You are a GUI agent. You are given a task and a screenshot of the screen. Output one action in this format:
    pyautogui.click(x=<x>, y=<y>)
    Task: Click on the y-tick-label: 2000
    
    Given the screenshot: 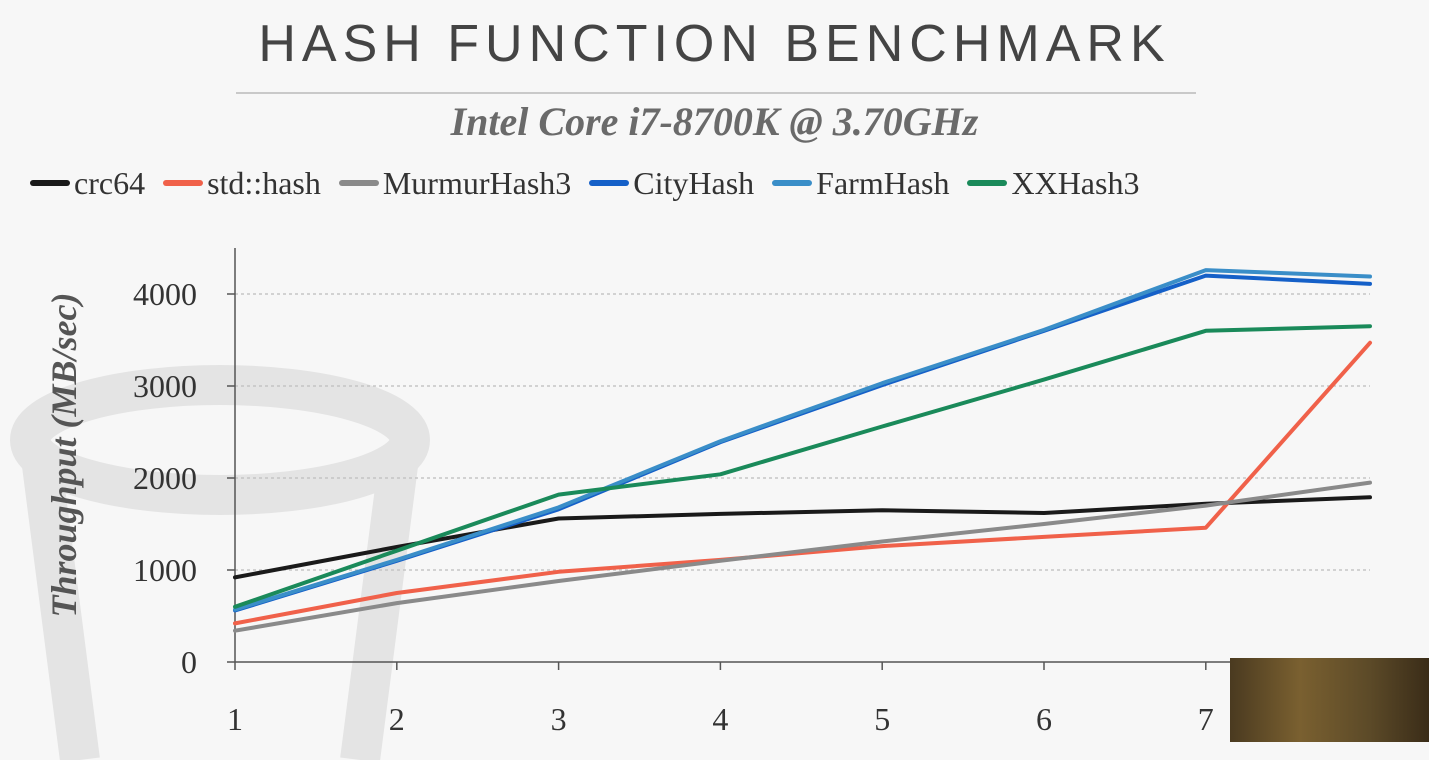 What is the action you would take?
    pyautogui.click(x=165, y=478)
    